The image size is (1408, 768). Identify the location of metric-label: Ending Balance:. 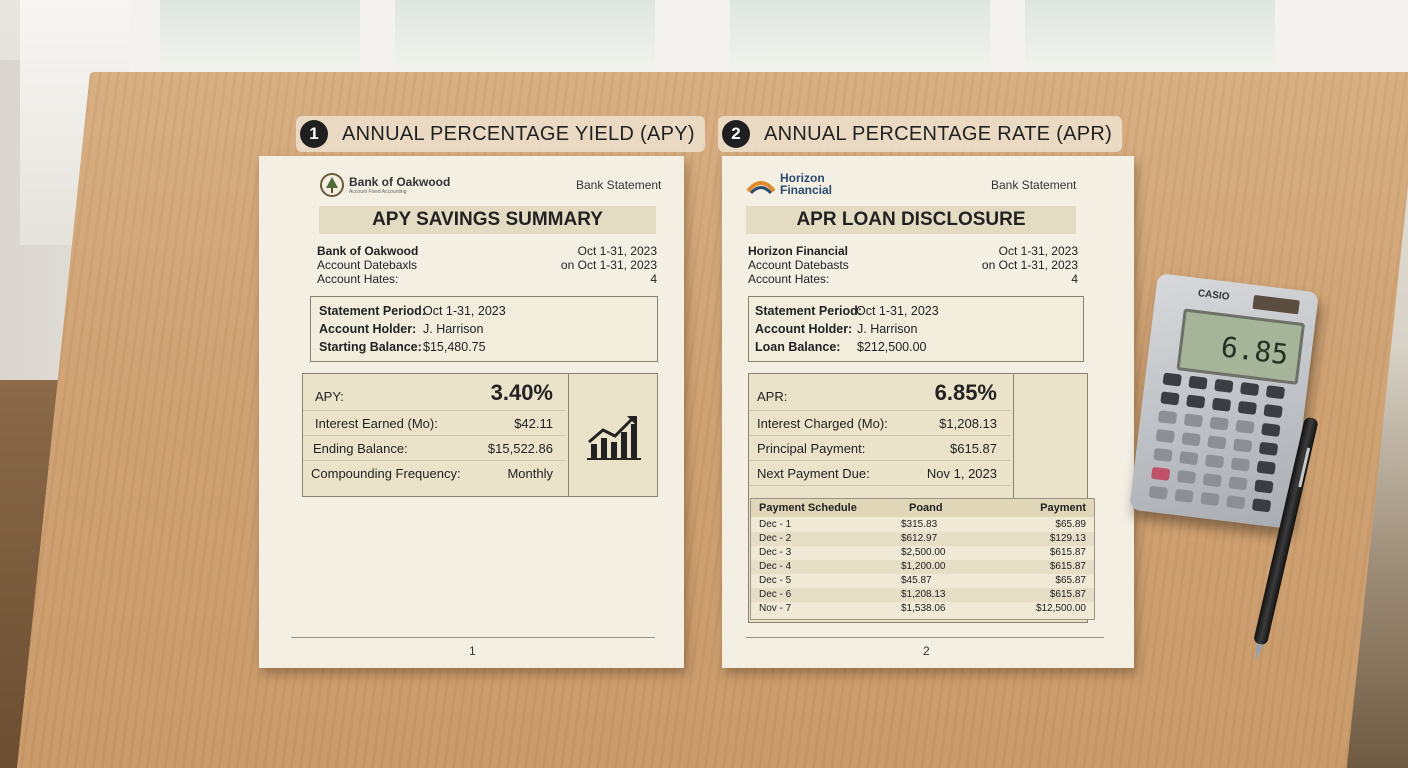
(360, 448).